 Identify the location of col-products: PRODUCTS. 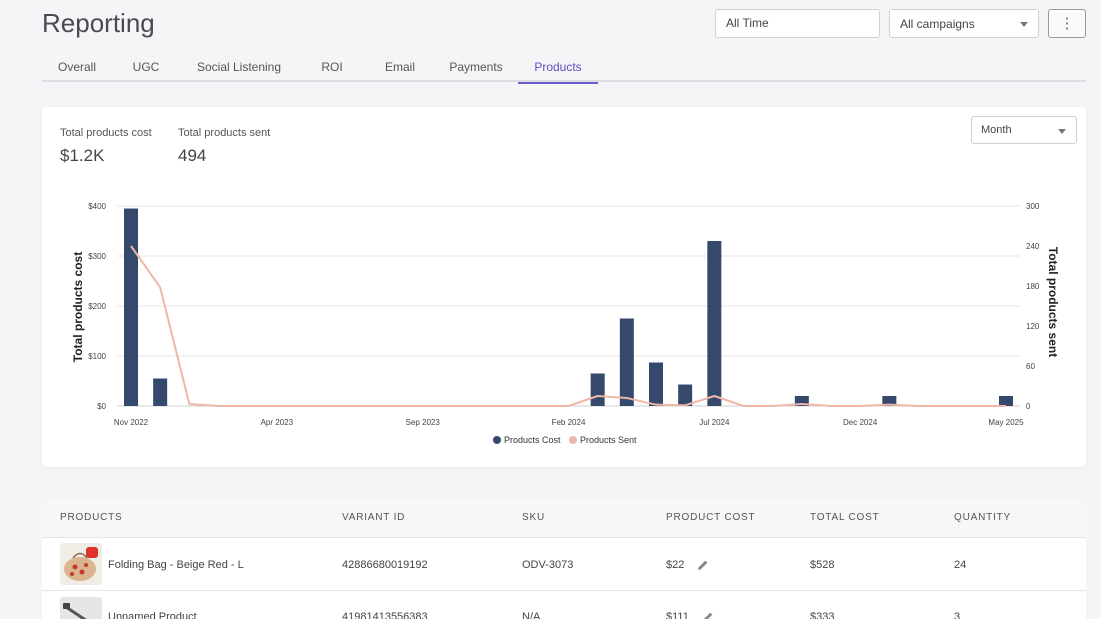
(91, 517).